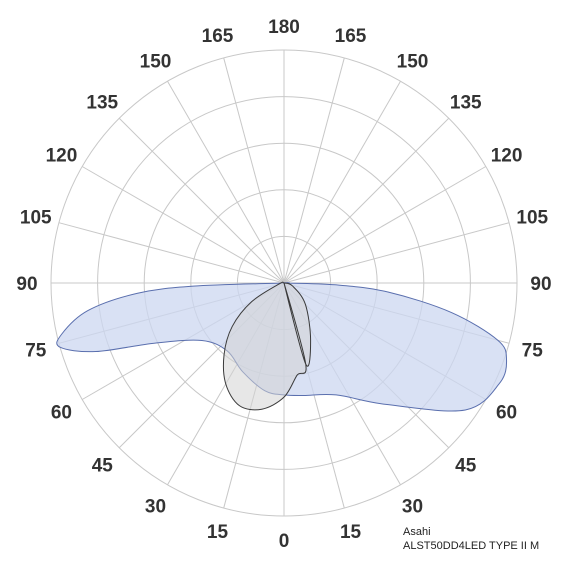  I want to click on angle-tick-label-left: 75, so click(36, 351).